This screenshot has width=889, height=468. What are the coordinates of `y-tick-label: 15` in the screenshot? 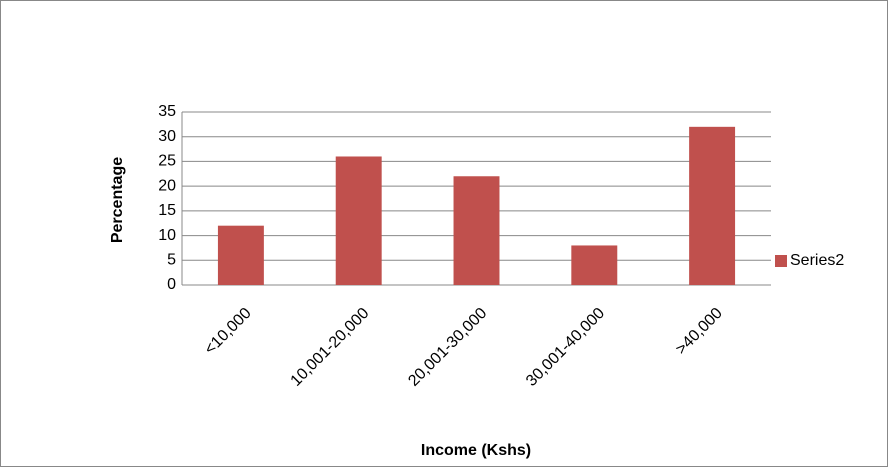 It's located at (167, 210).